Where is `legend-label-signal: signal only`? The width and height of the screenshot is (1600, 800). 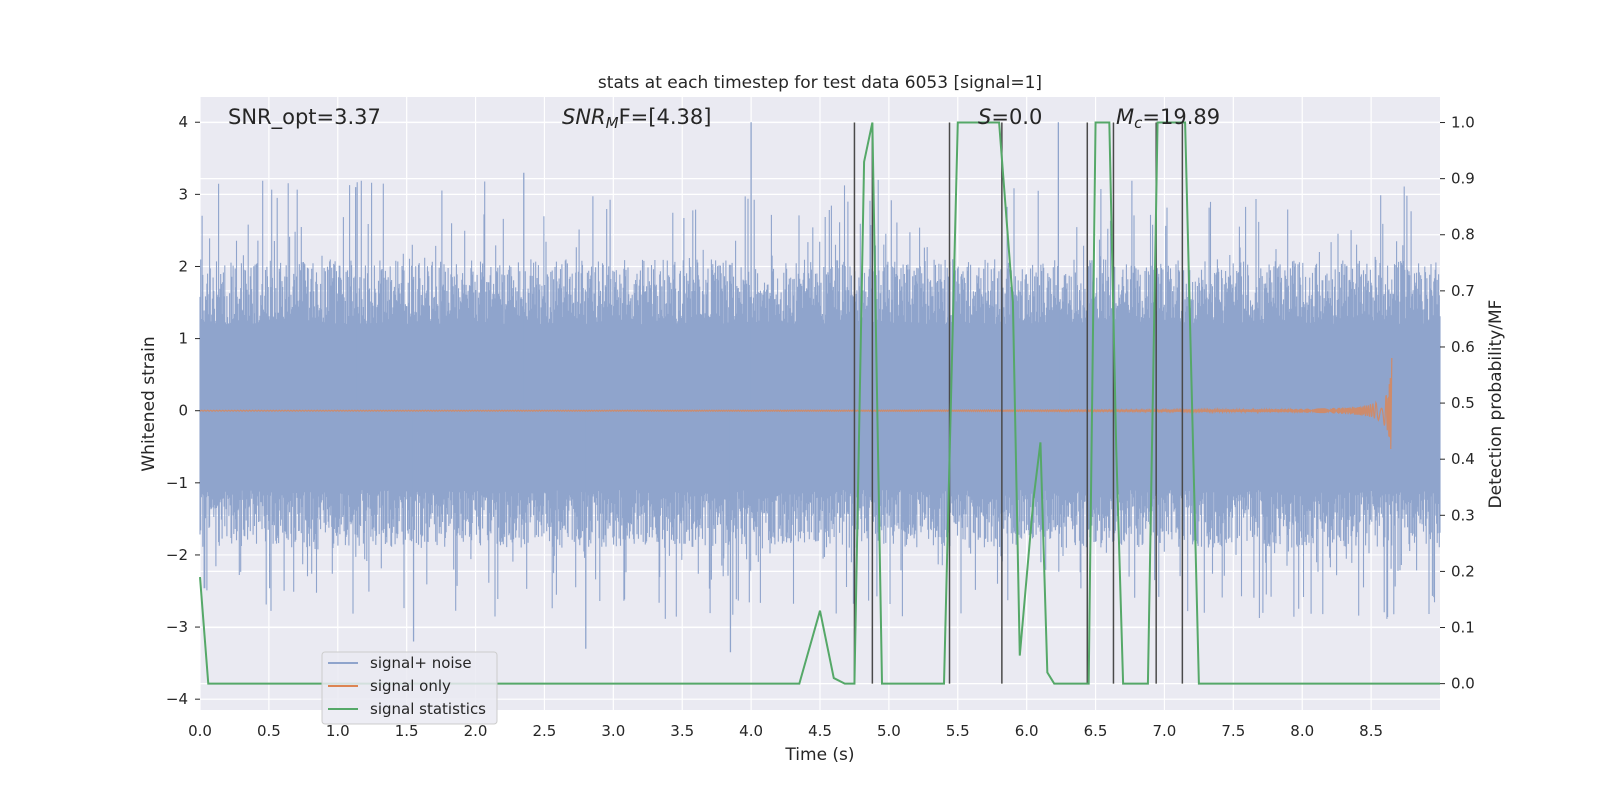
legend-label-signal: signal only is located at coordinates (410, 686).